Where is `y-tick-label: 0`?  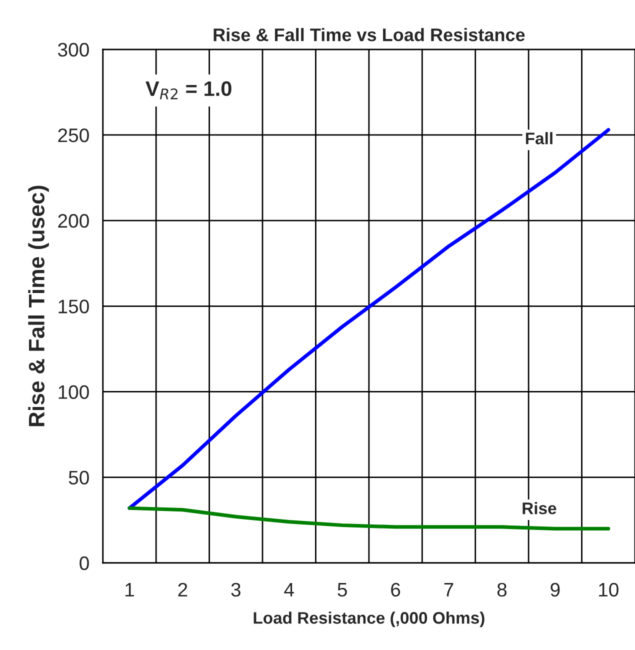
y-tick-label: 0 is located at coordinates (84, 563).